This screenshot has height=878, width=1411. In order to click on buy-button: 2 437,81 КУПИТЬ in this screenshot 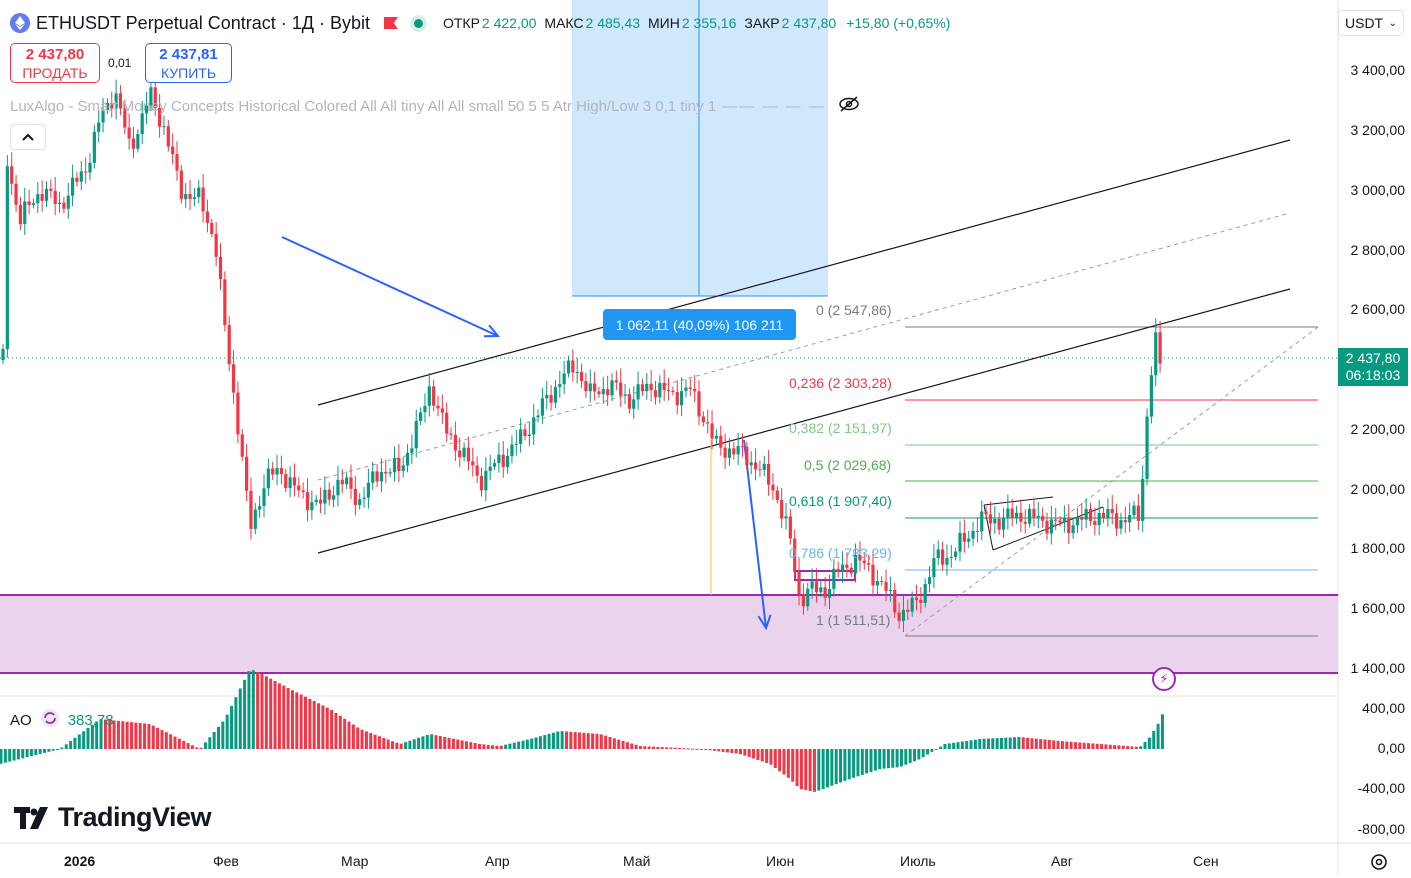, I will do `click(188, 63)`.